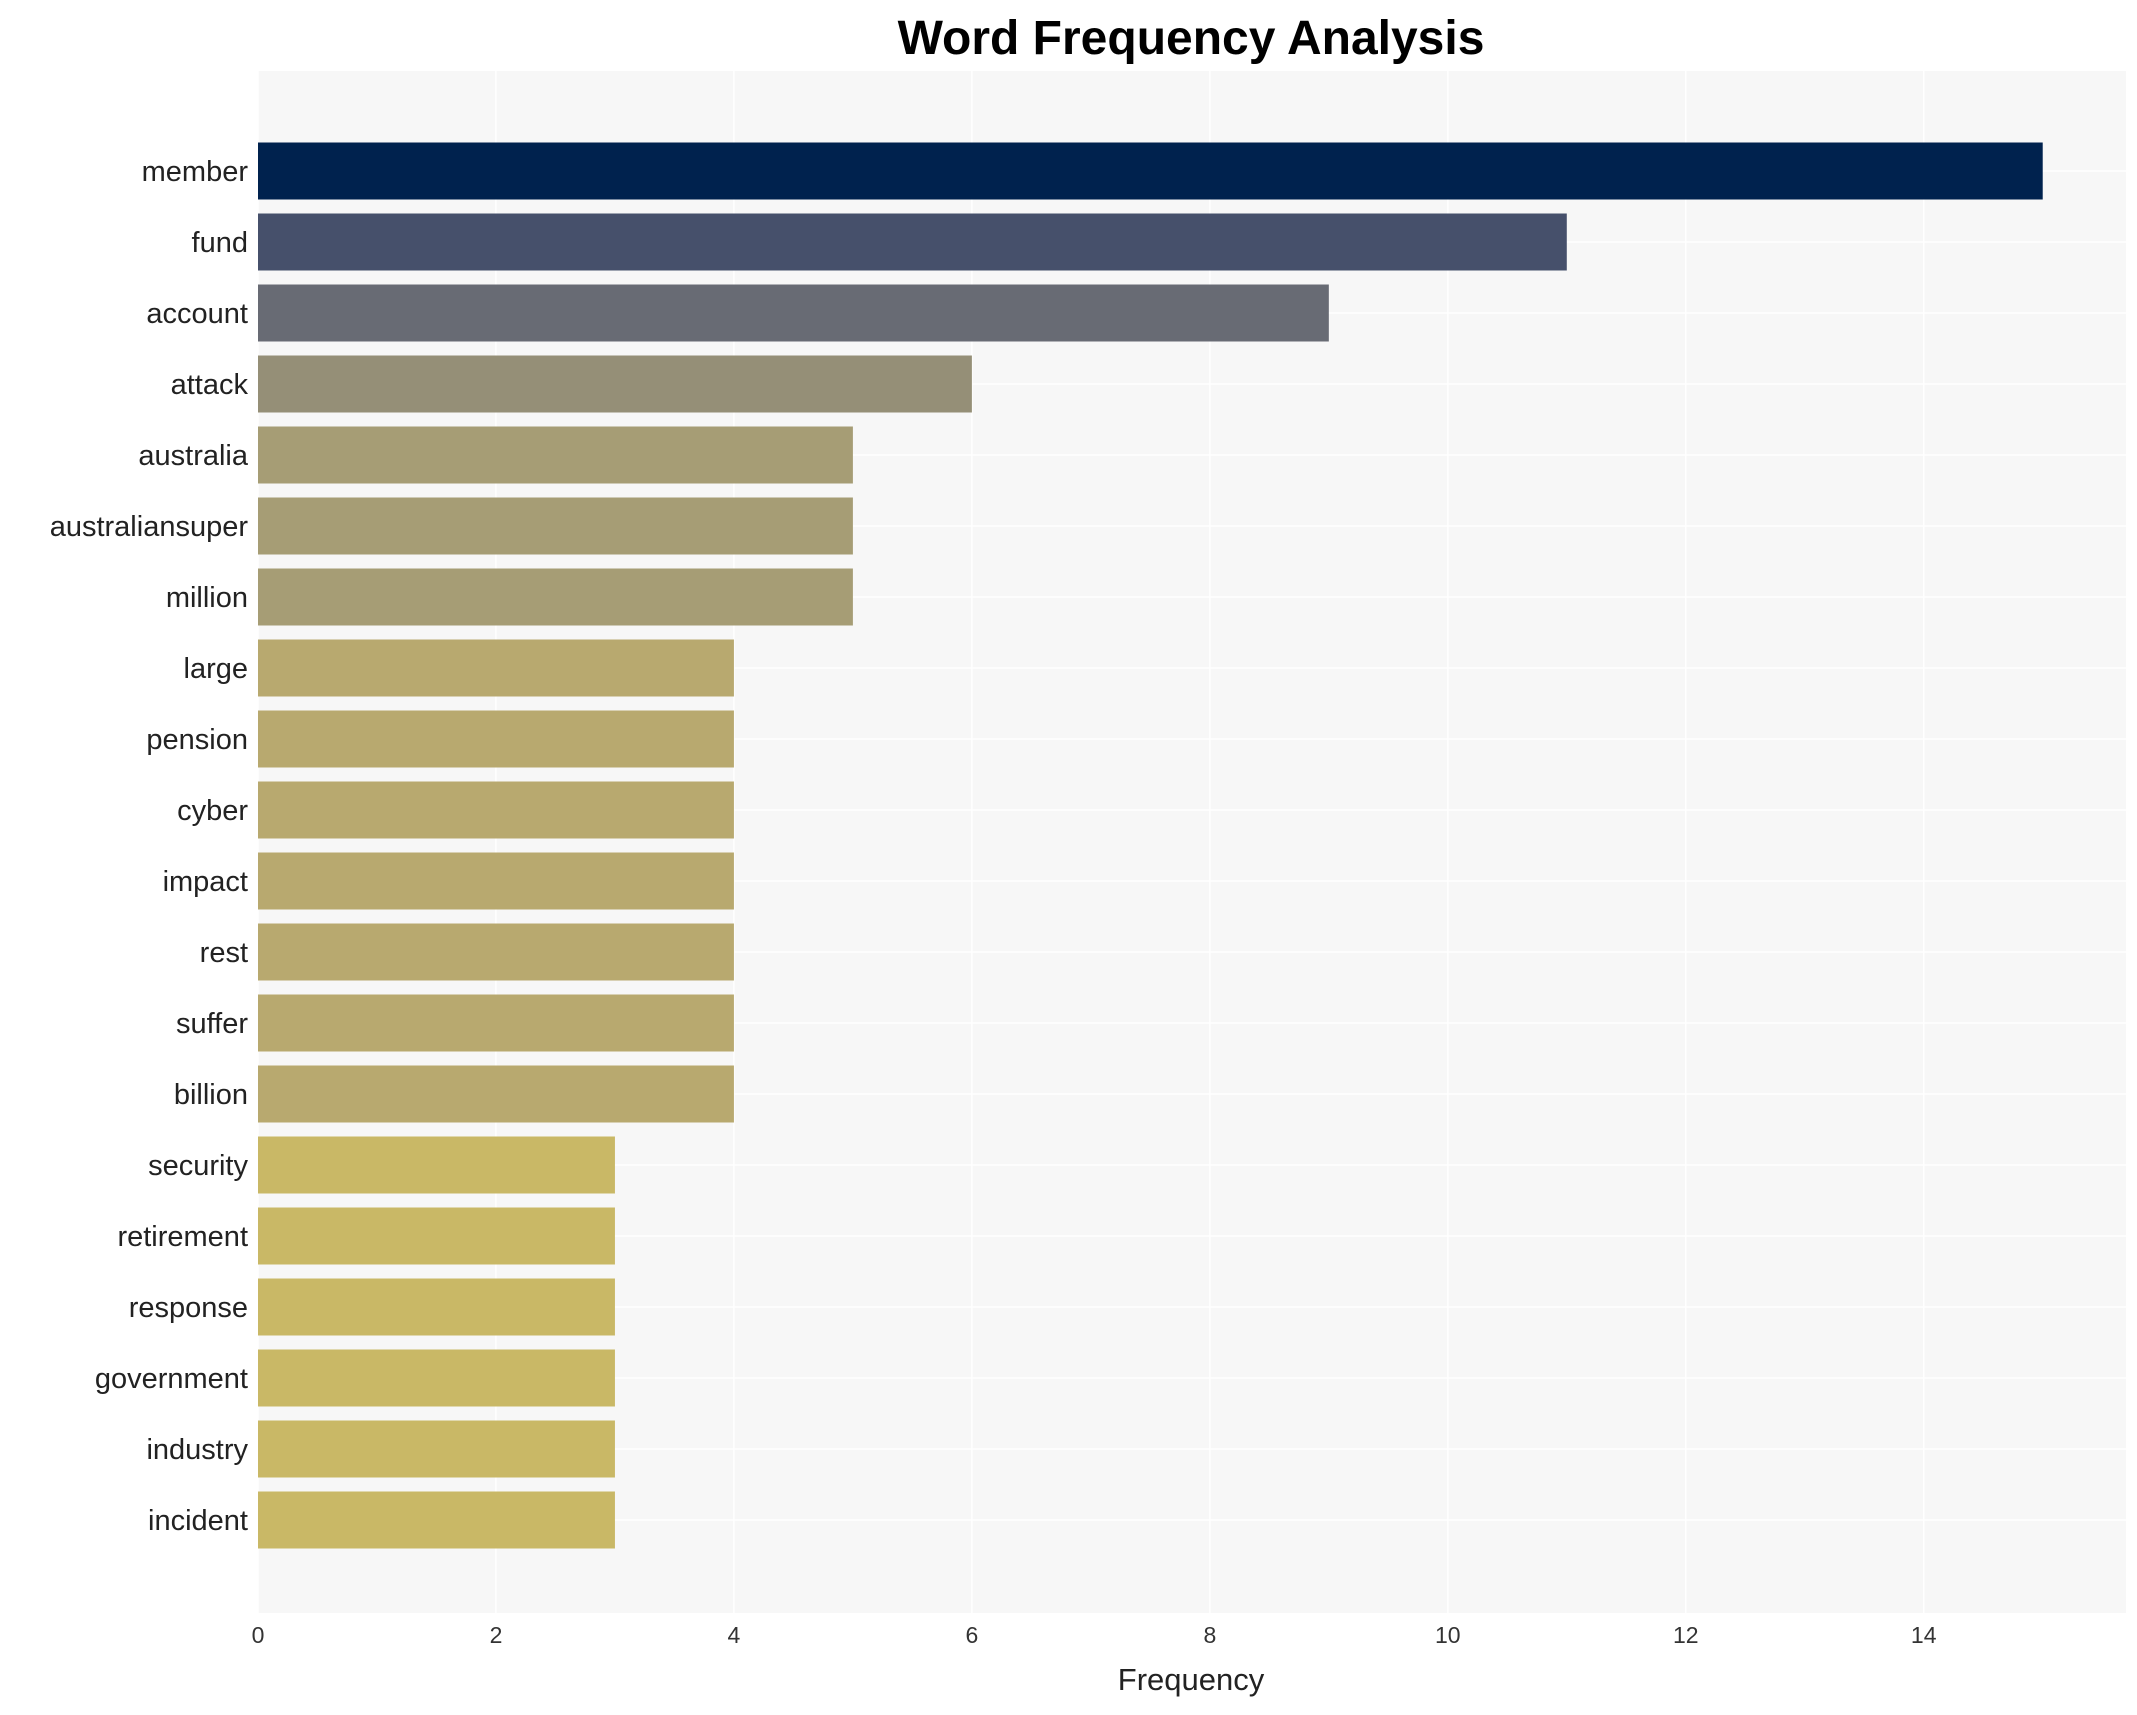  What do you see at coordinates (496, 1094) in the screenshot?
I see `bar-billion` at bounding box center [496, 1094].